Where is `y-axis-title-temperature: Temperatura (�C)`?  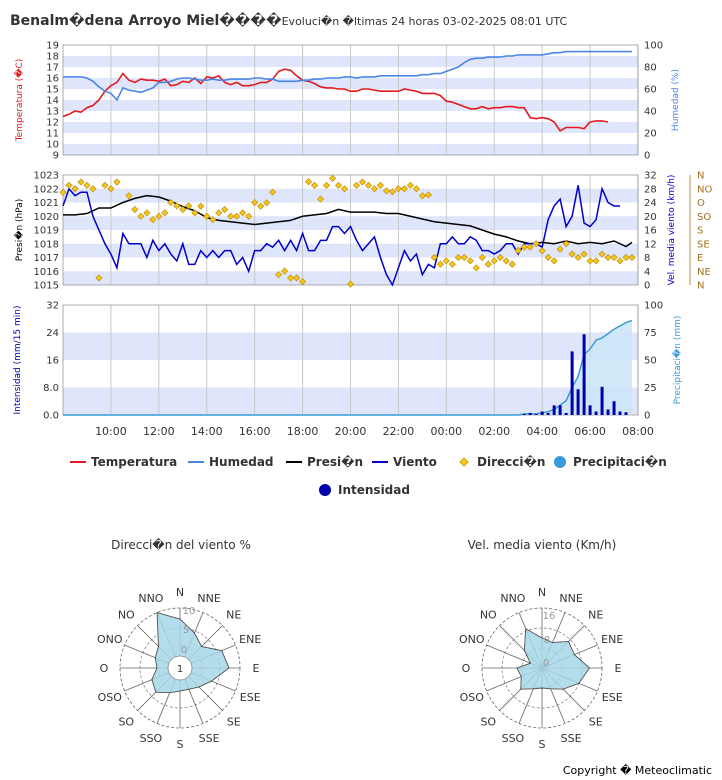
y-axis-title-temperature: Temperatura (�C) is located at coordinates (19, 101).